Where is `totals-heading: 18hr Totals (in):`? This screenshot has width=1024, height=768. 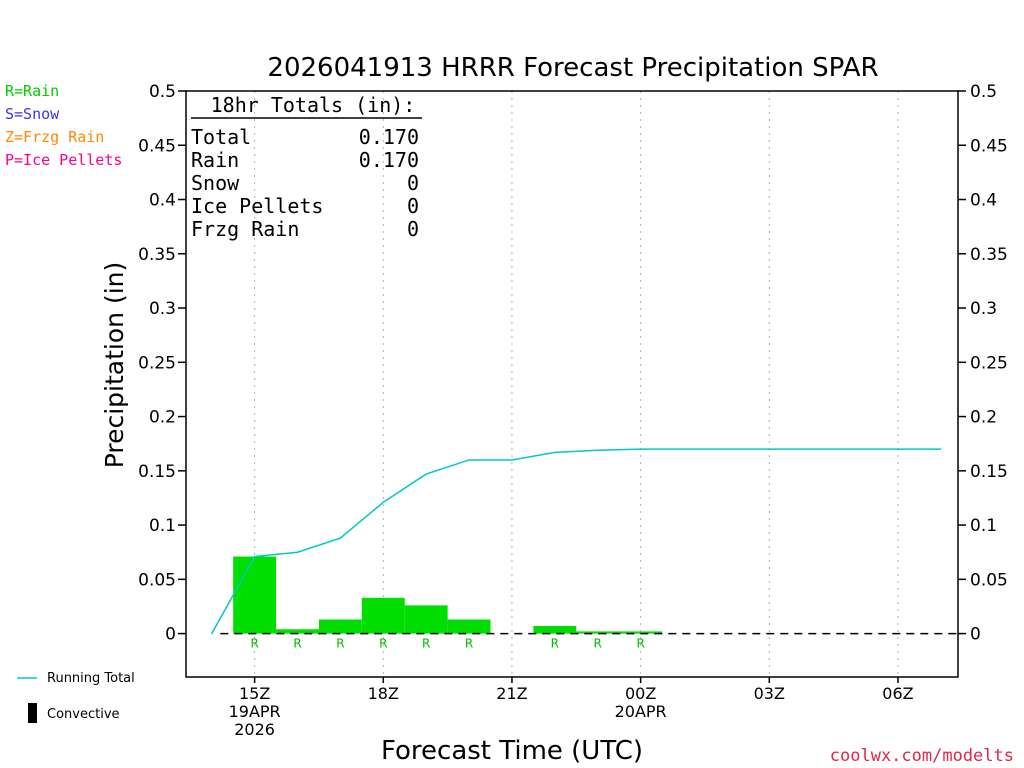
totals-heading: 18hr Totals (in): is located at coordinates (313, 105).